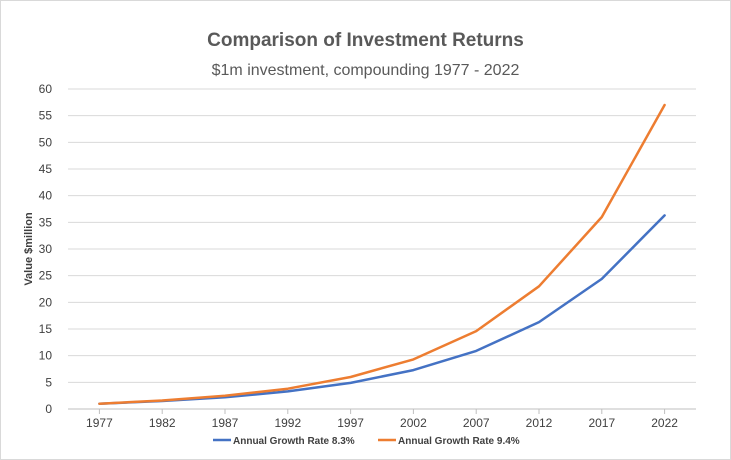  What do you see at coordinates (162, 423) in the screenshot?
I see `x-tick-label: 1982` at bounding box center [162, 423].